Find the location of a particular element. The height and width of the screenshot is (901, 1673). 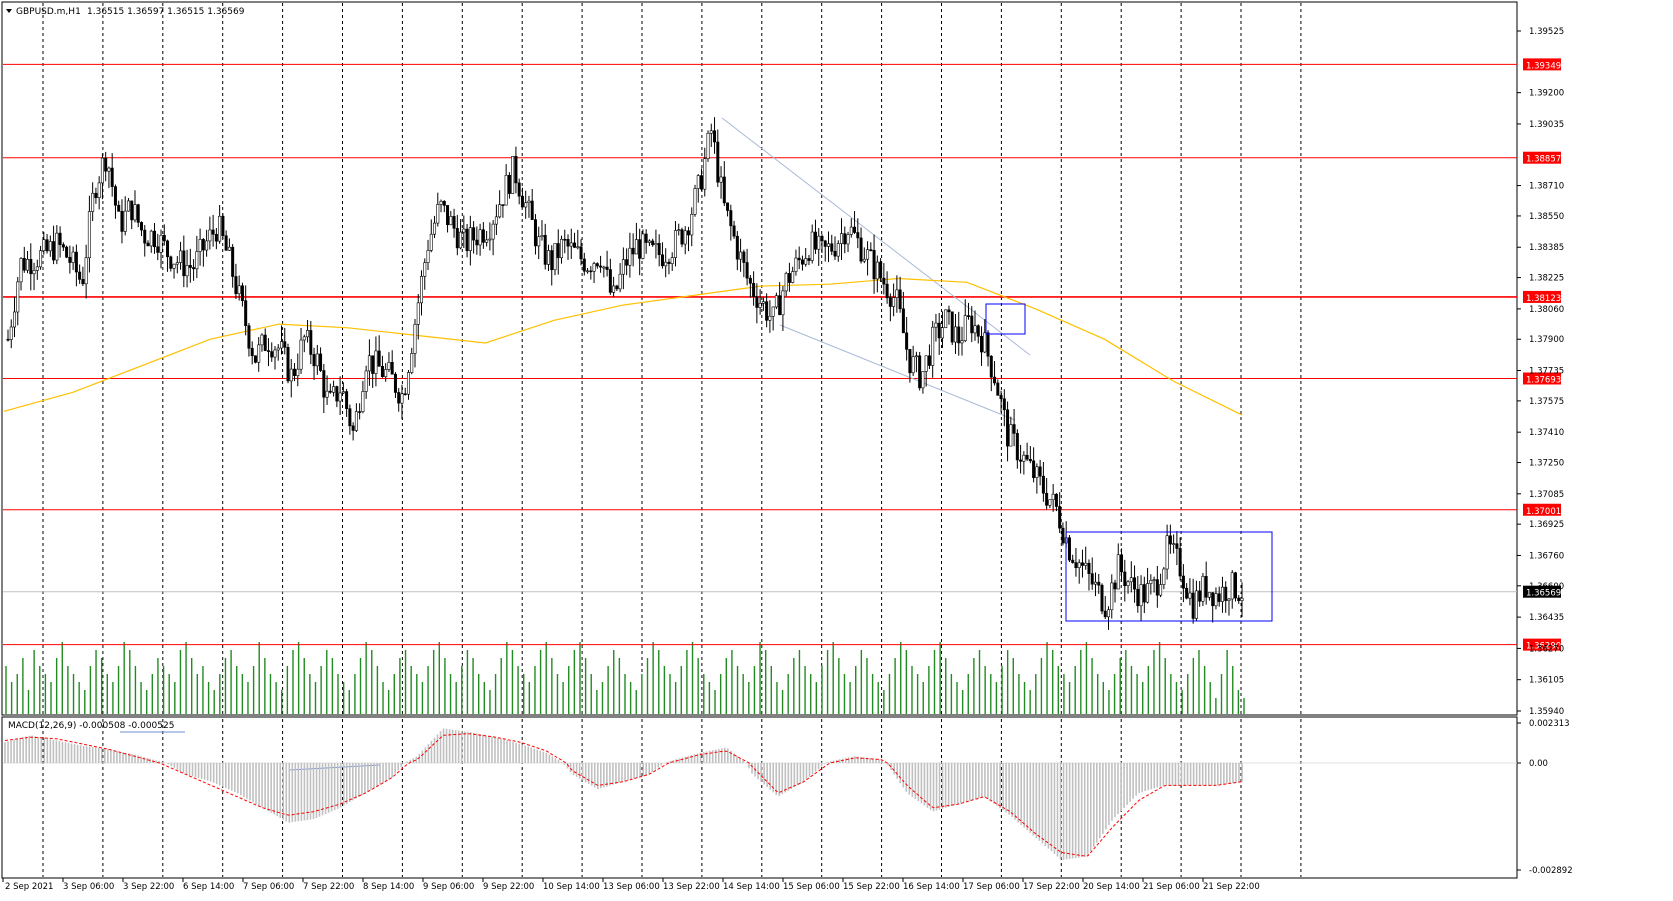

rectangles is located at coordinates (1129, 462).